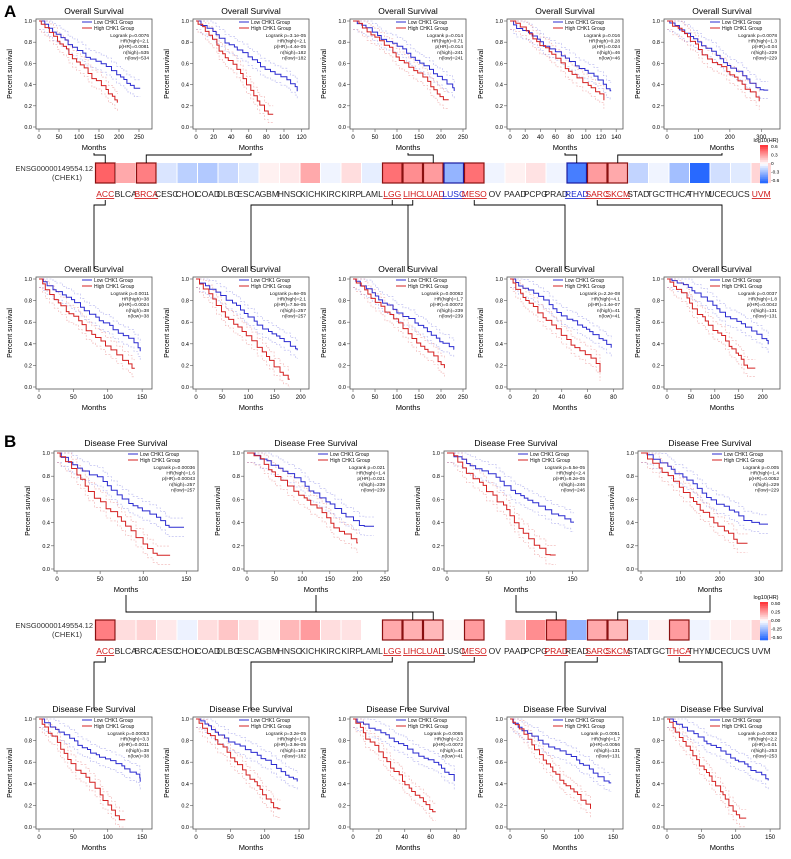 The height and width of the screenshot is (859, 791). What do you see at coordinates (143, 580) in the screenshot?
I see `x-tick-label: 100` at bounding box center [143, 580].